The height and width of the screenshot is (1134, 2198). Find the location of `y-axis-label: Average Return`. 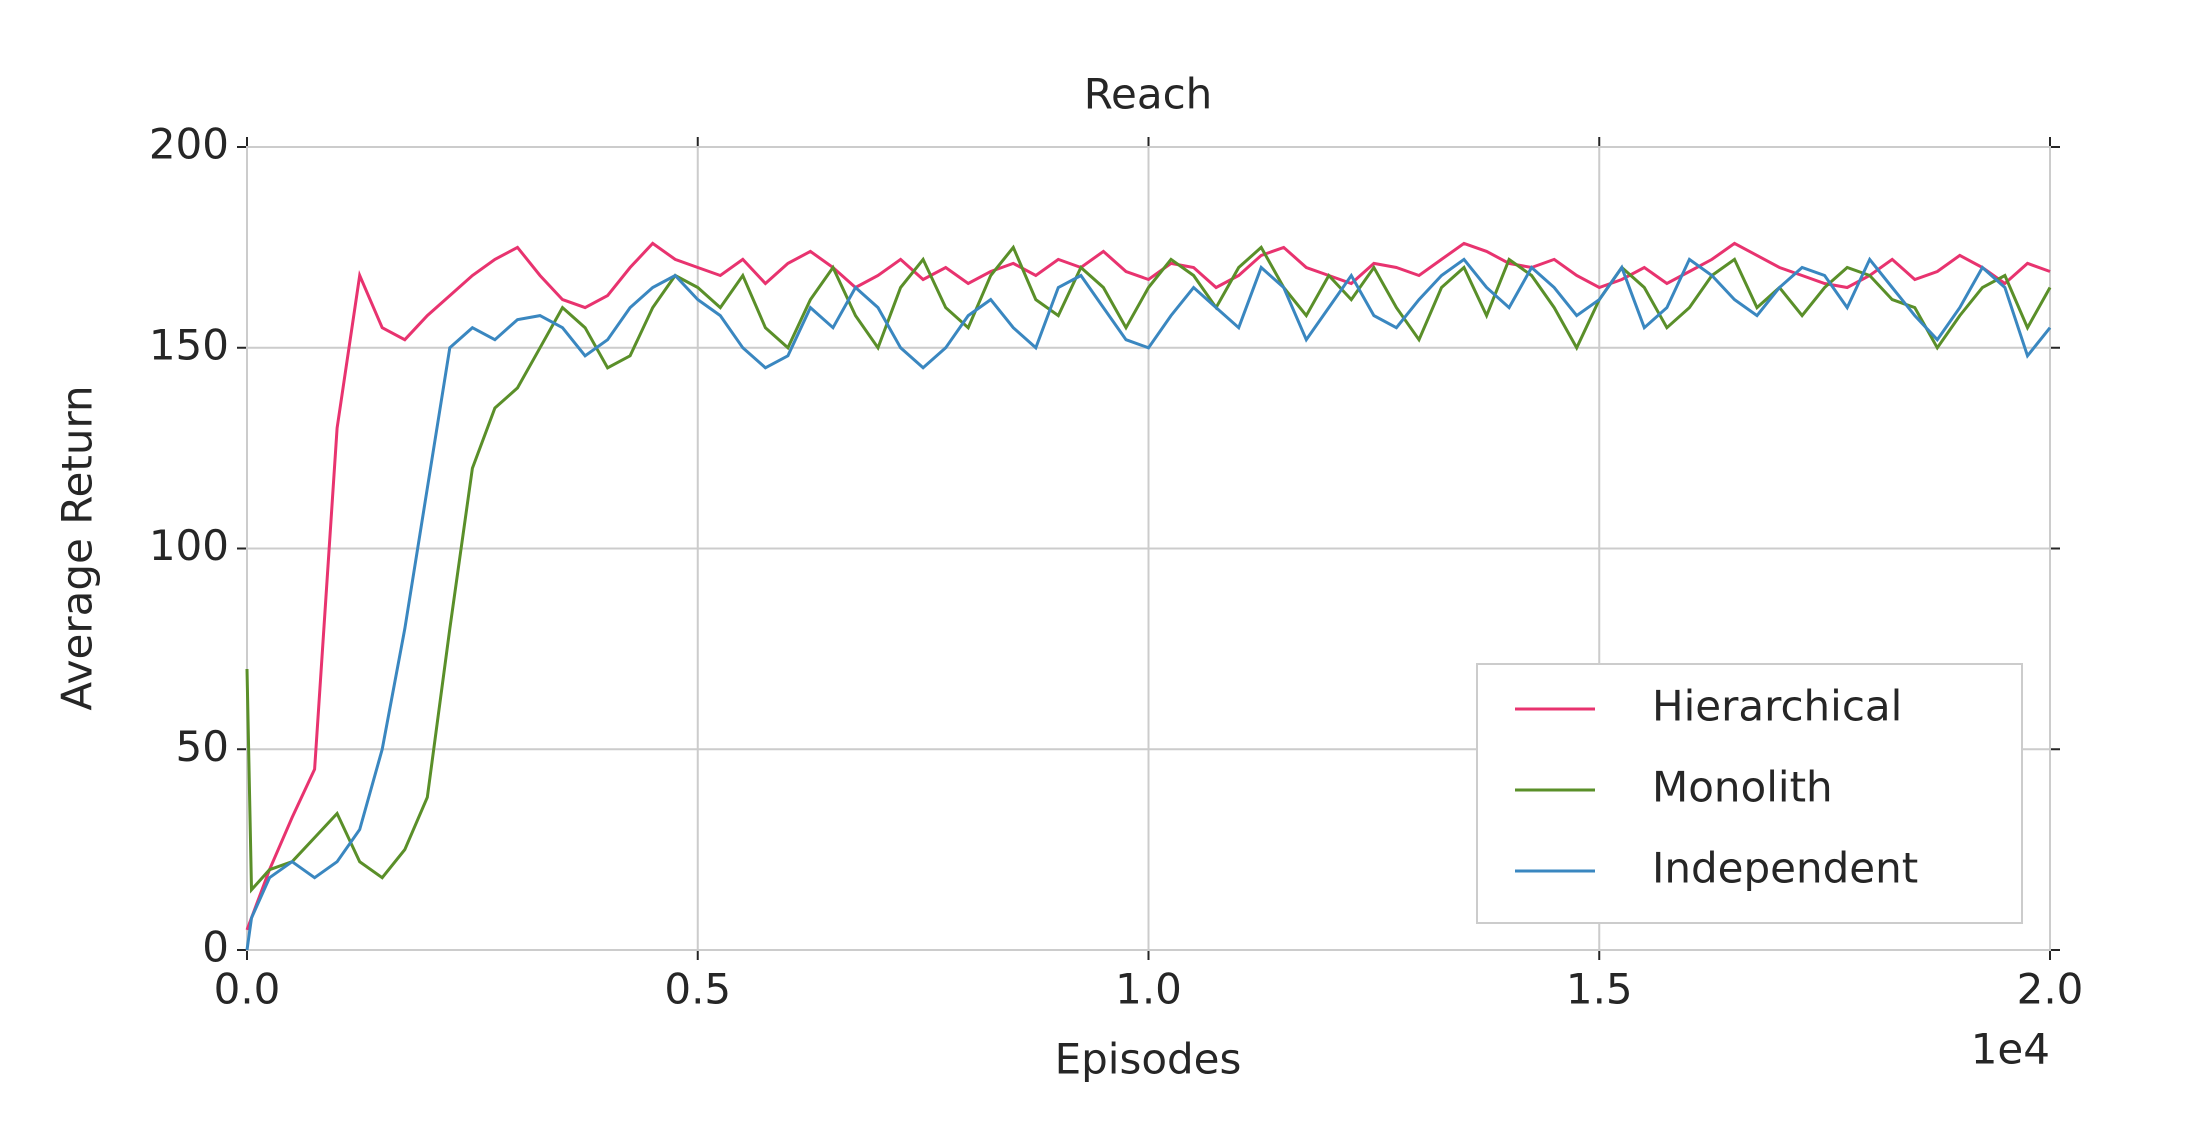

y-axis-label: Average Return is located at coordinates (77, 547).